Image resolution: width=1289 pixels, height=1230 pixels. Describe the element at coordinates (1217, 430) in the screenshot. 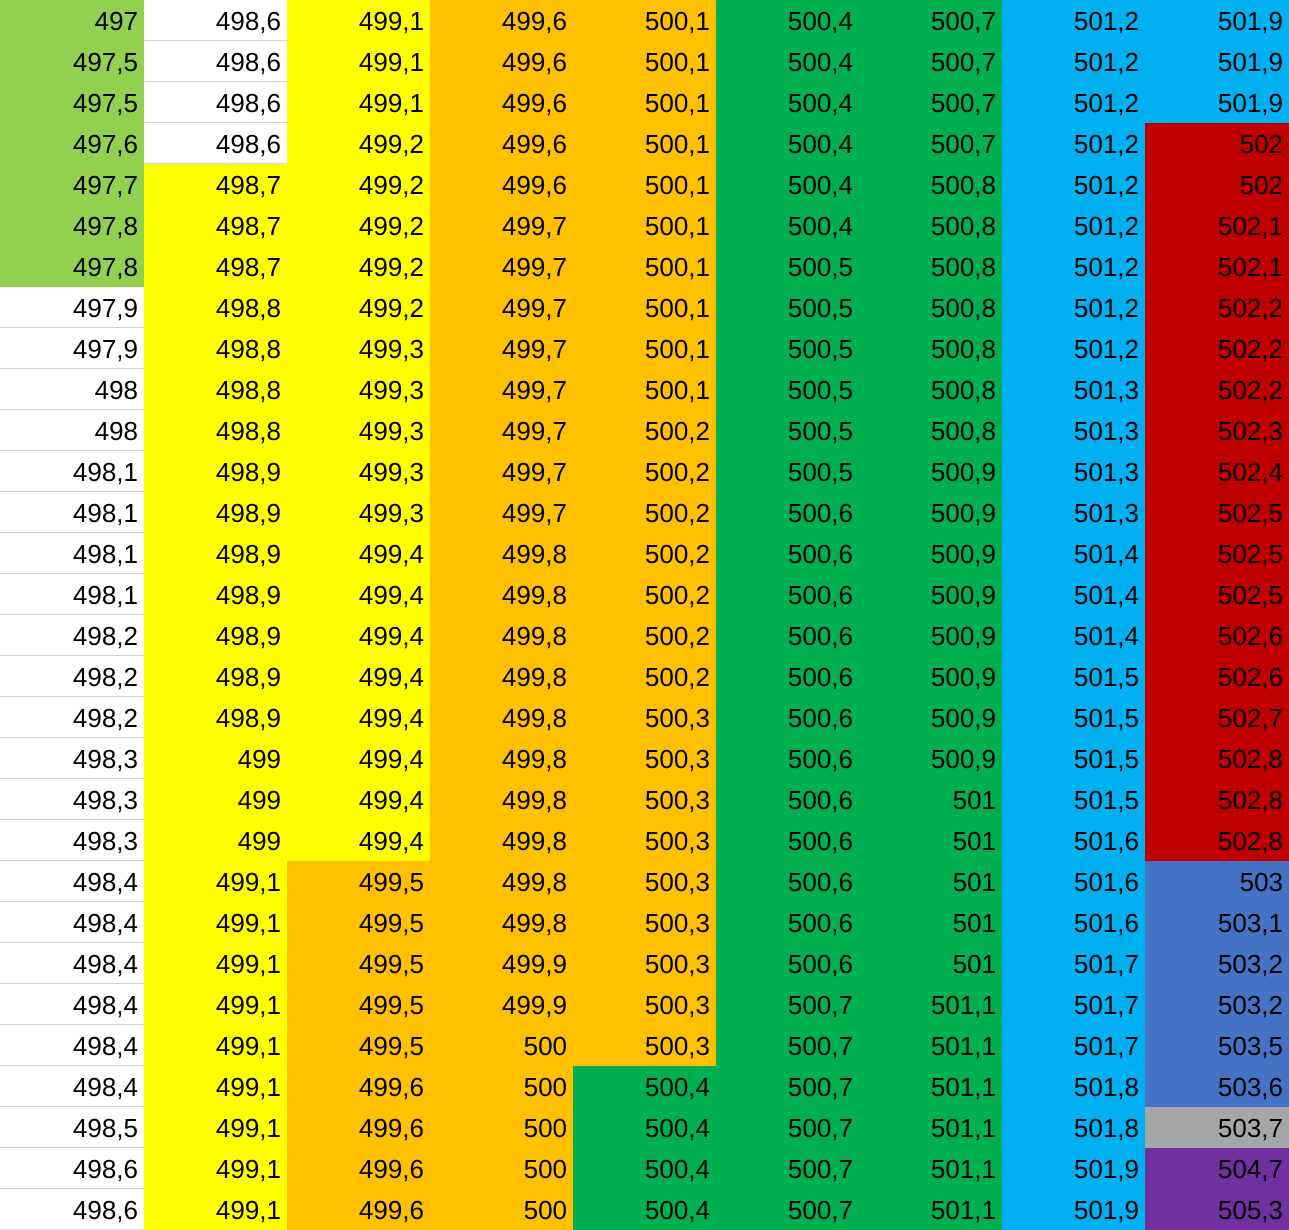

I see `cell: 502,3` at that location.